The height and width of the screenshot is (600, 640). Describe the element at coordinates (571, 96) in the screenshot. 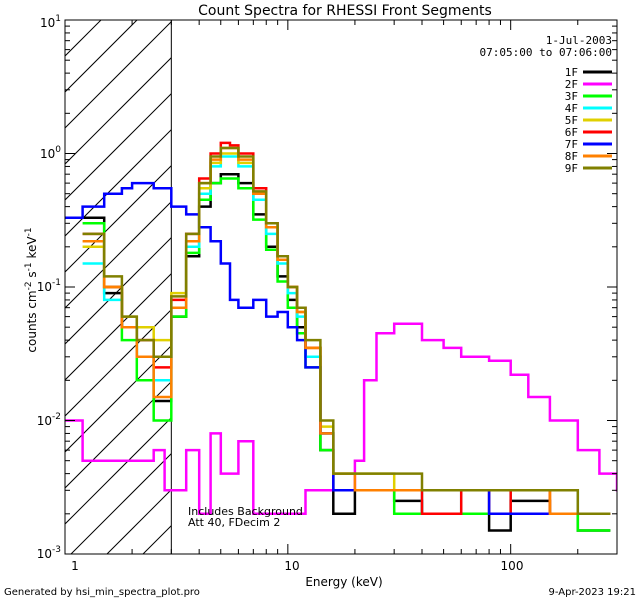

I see `legend-label-3F: 3F` at that location.